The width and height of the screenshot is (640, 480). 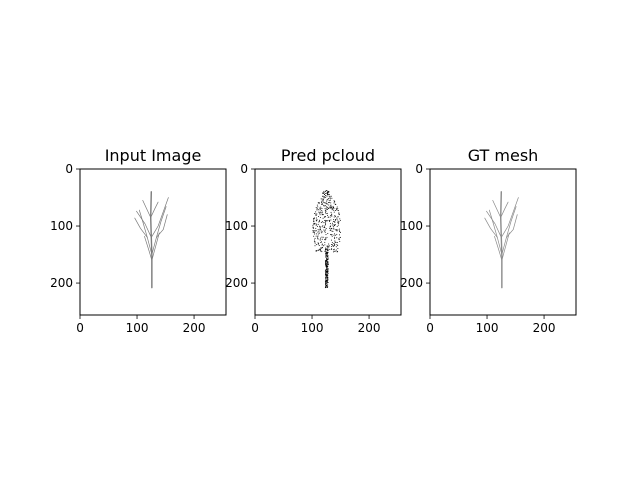 I want to click on x-tick-label: 0, so click(x=430, y=328).